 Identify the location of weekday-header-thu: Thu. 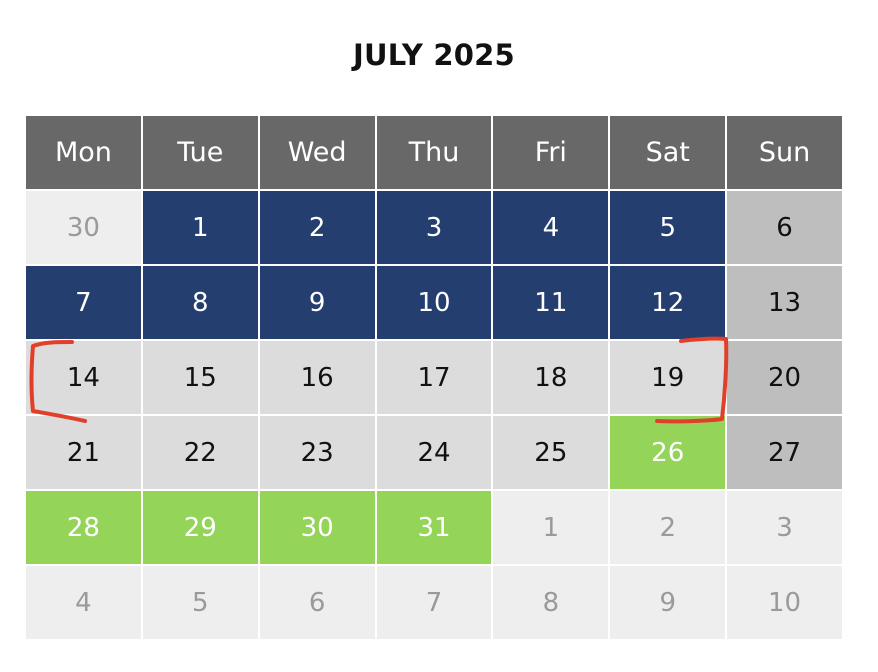
(434, 152).